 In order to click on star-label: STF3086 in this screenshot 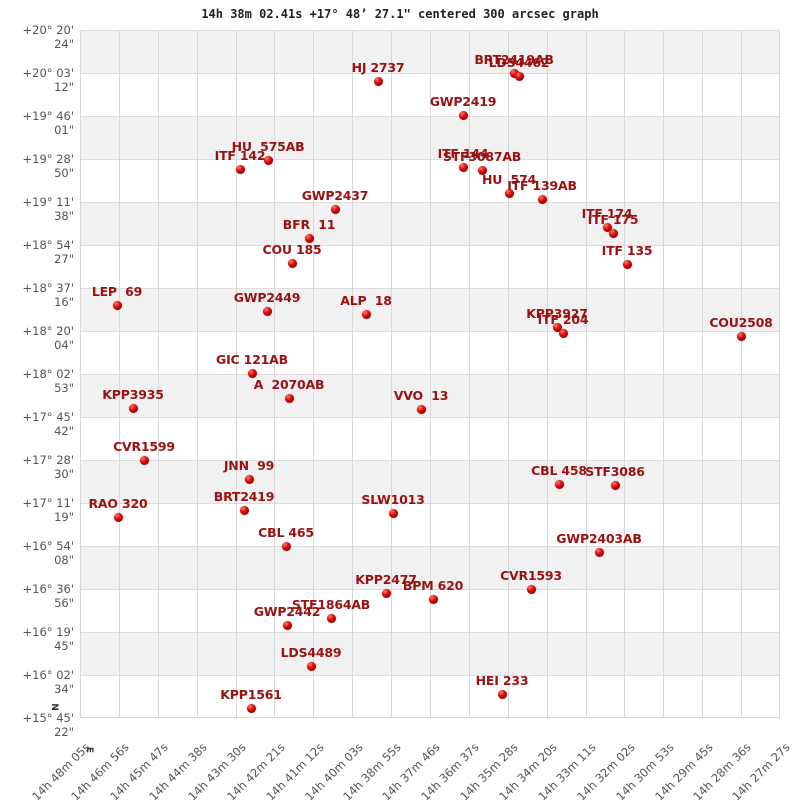, I will do `click(615, 471)`.